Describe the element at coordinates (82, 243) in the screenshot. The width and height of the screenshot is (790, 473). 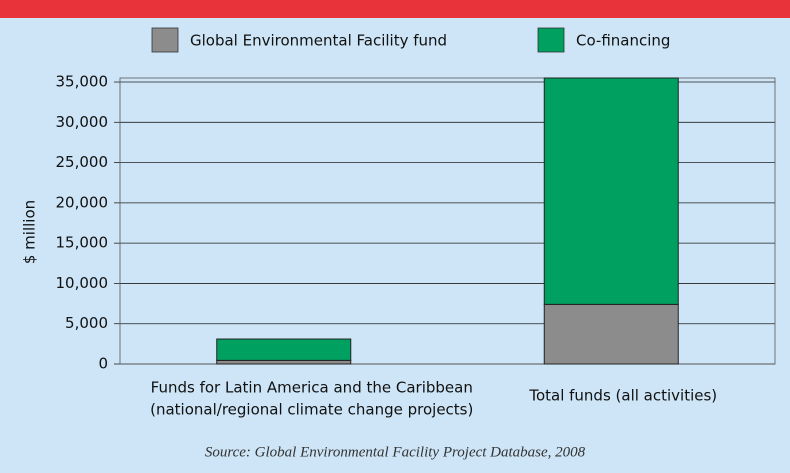
I see `y-tick-label: 15,000` at that location.